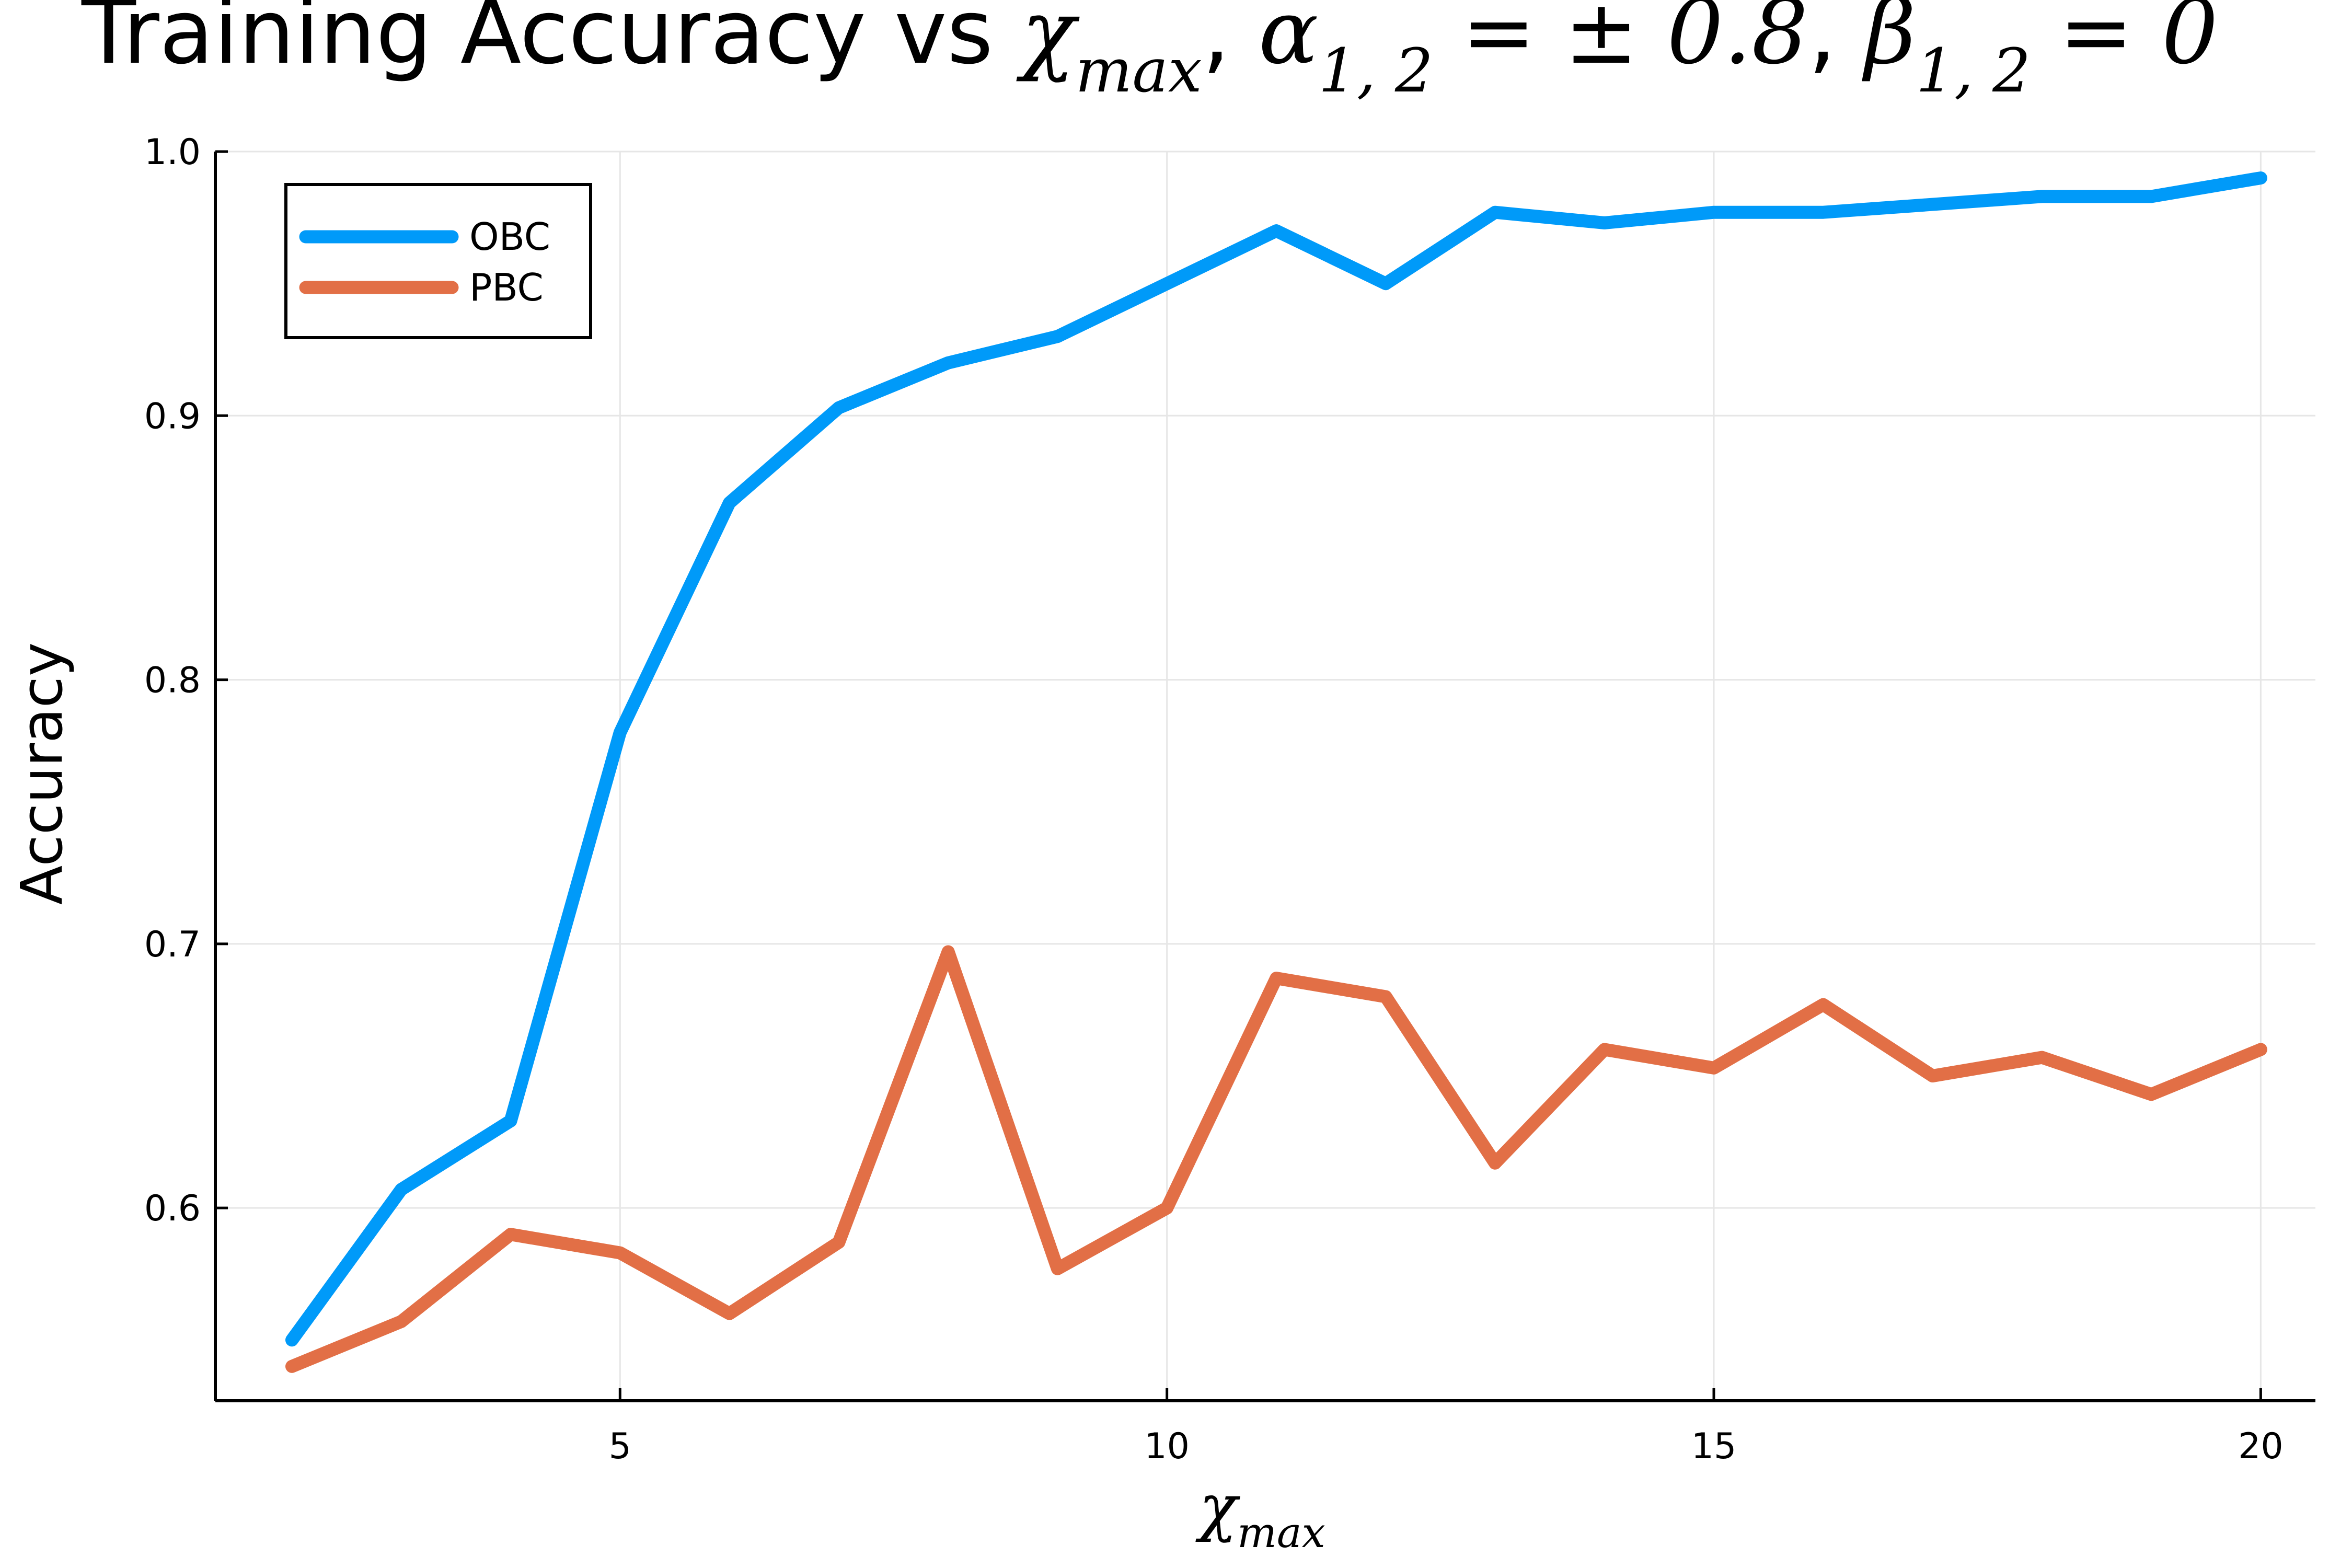 The height and width of the screenshot is (1568, 2352). I want to click on y-tick-label: 0.9, so click(172, 416).